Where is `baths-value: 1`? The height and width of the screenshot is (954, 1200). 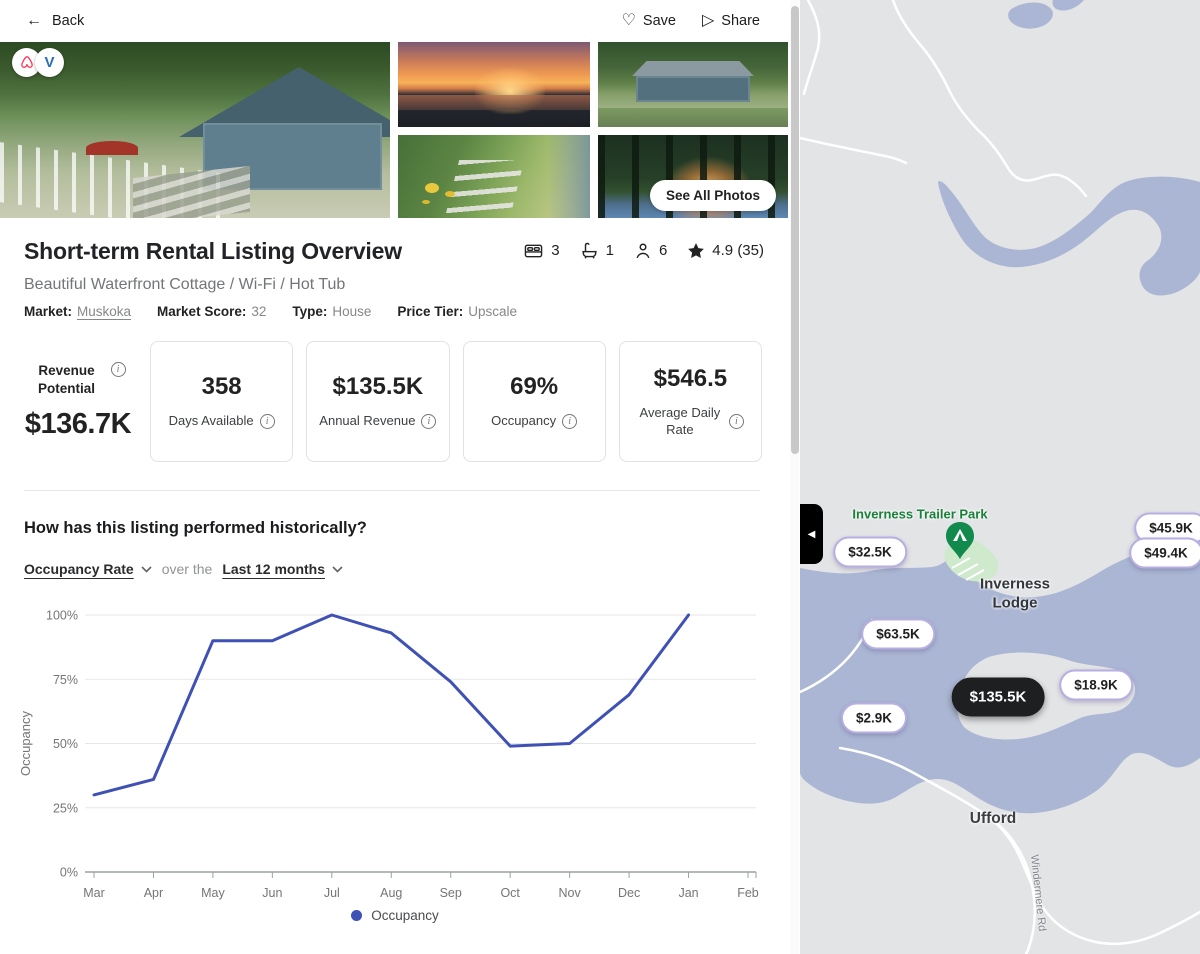 baths-value: 1 is located at coordinates (609, 250).